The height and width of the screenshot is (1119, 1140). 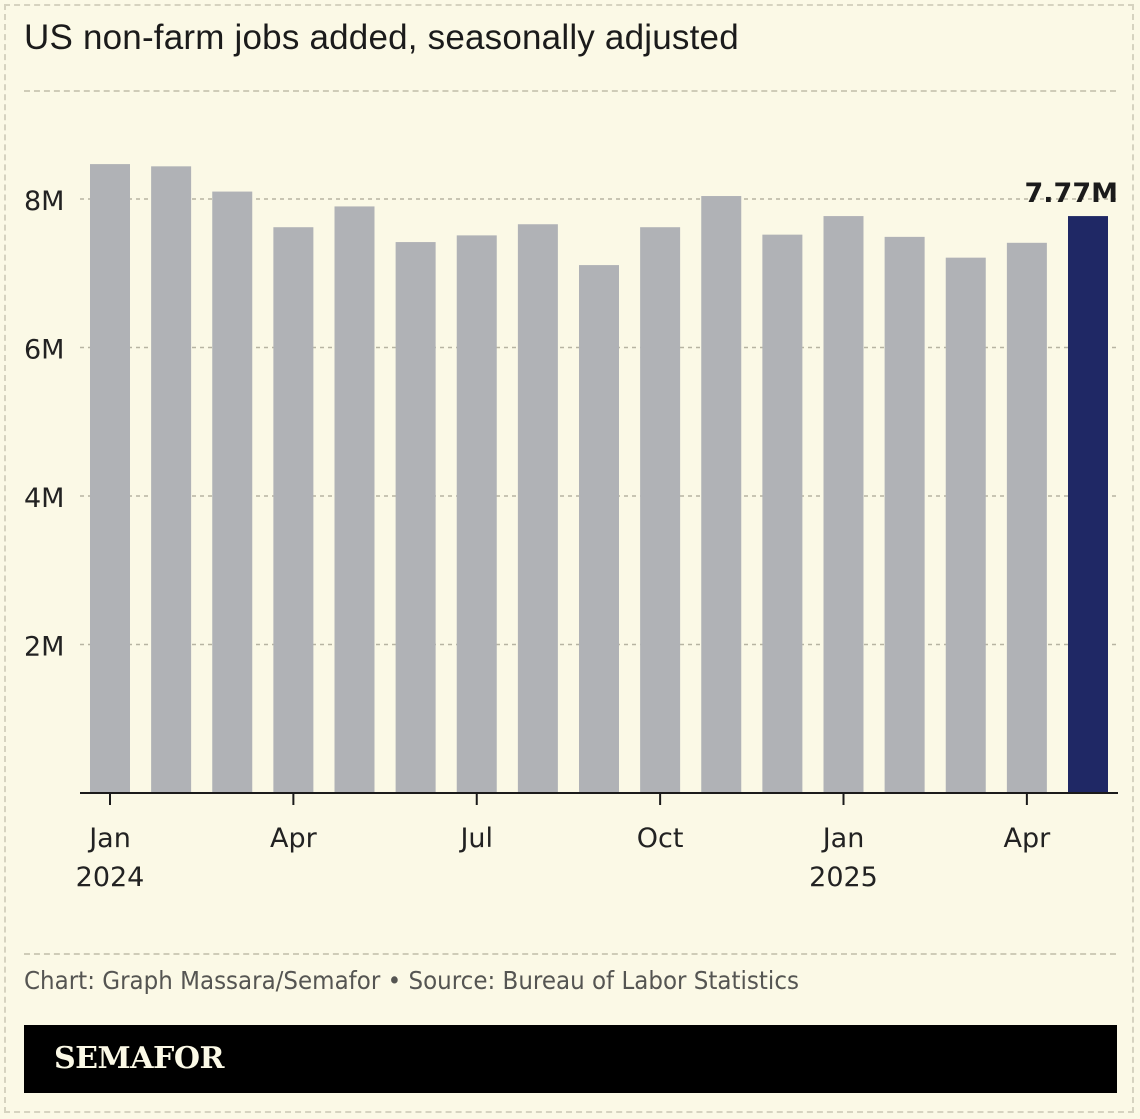 I want to click on y-tick-label: 8M, so click(x=44, y=201).